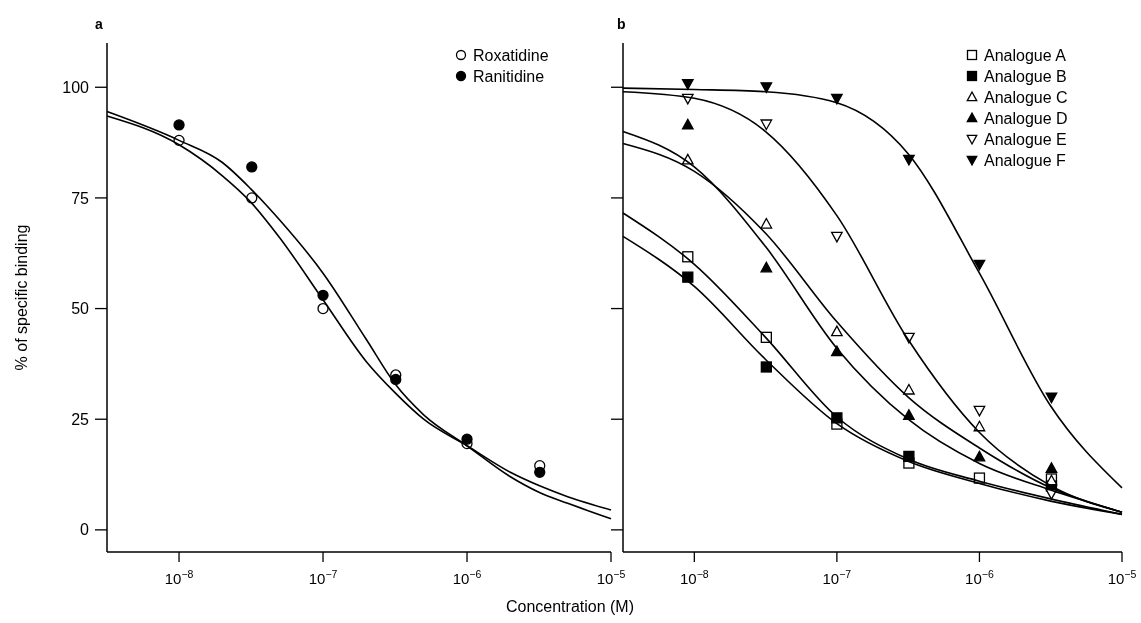 The image size is (1141, 623). Describe the element at coordinates (1026, 118) in the screenshot. I see `legend-label: Analogue D` at that location.